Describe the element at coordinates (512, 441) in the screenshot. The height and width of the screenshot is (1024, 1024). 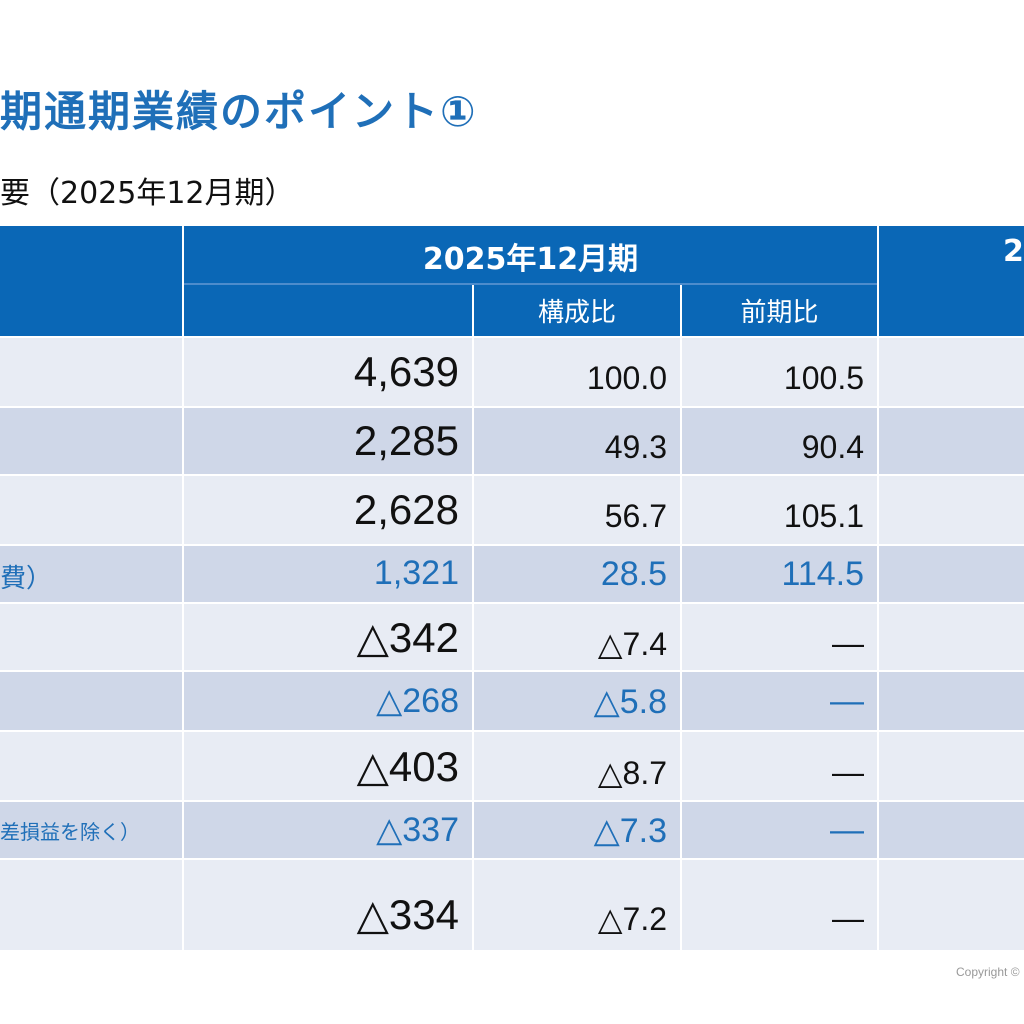
I see `table-row: 2,285 49.3 90.4` at that location.